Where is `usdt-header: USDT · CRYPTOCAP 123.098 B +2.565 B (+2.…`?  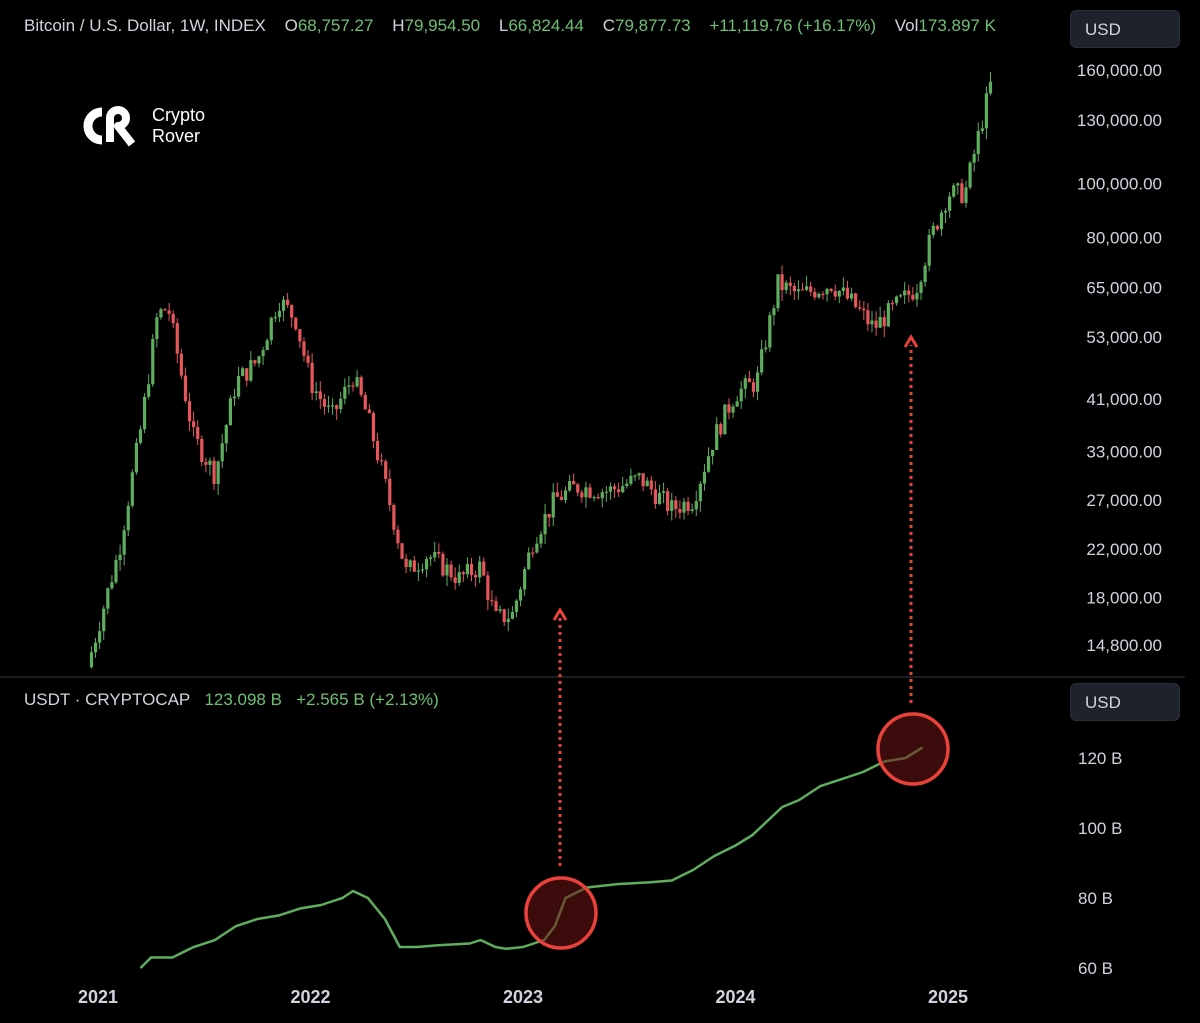
usdt-header: USDT · CRYPTOCAP 123.098 B +2.565 B (+2.… is located at coordinates (231, 700).